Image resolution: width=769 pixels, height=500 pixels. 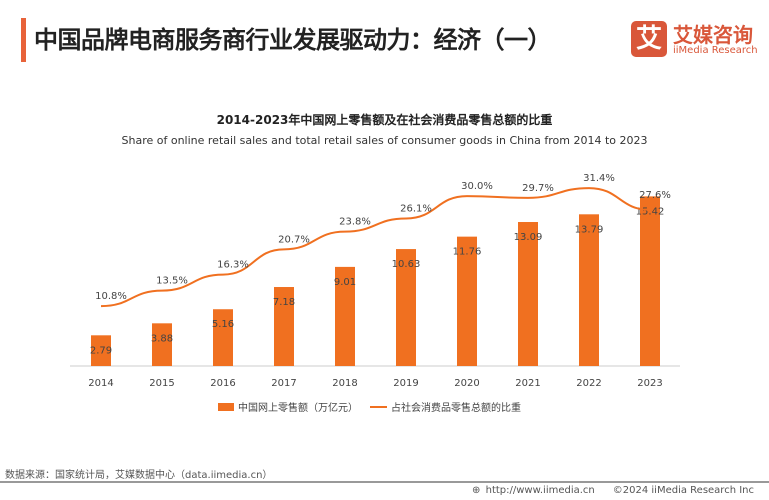 What do you see at coordinates (294, 239) in the screenshot?
I see `line-label: 20.7%` at bounding box center [294, 239].